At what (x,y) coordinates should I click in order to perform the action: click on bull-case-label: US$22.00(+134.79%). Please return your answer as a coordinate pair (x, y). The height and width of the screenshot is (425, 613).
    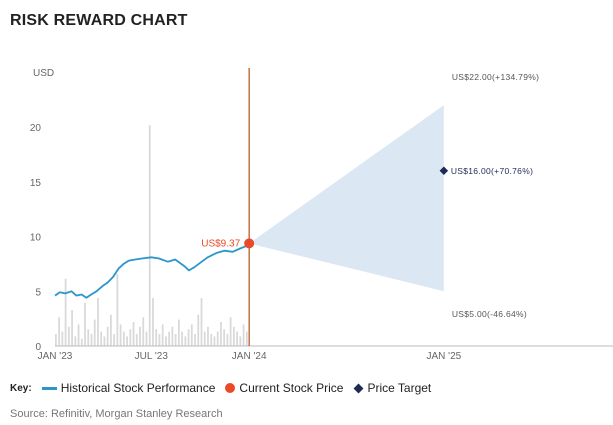
    Looking at the image, I should click on (495, 77).